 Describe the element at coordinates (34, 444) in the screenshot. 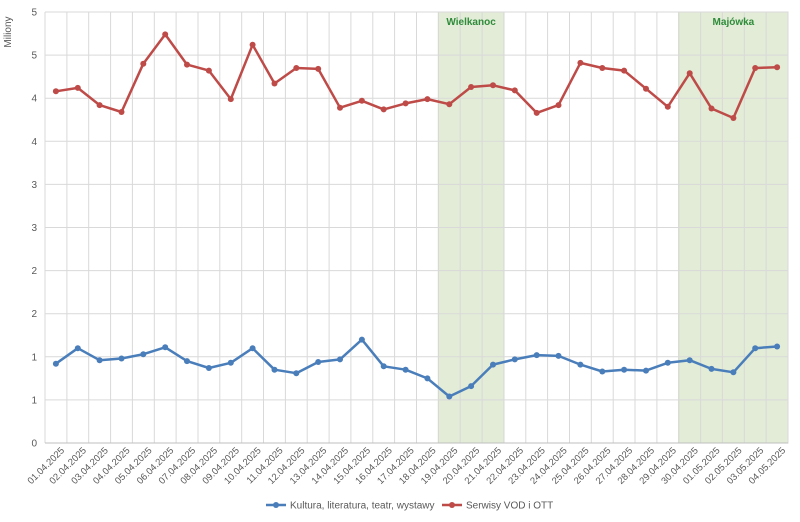

I see `y-tick-label: 0` at that location.